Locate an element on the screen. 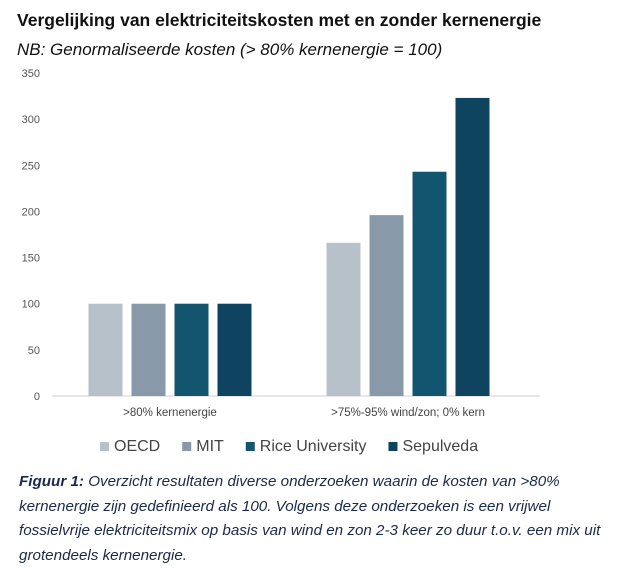  x-tick-label: >75%-95% wind/zon; 0% kern is located at coordinates (408, 413).